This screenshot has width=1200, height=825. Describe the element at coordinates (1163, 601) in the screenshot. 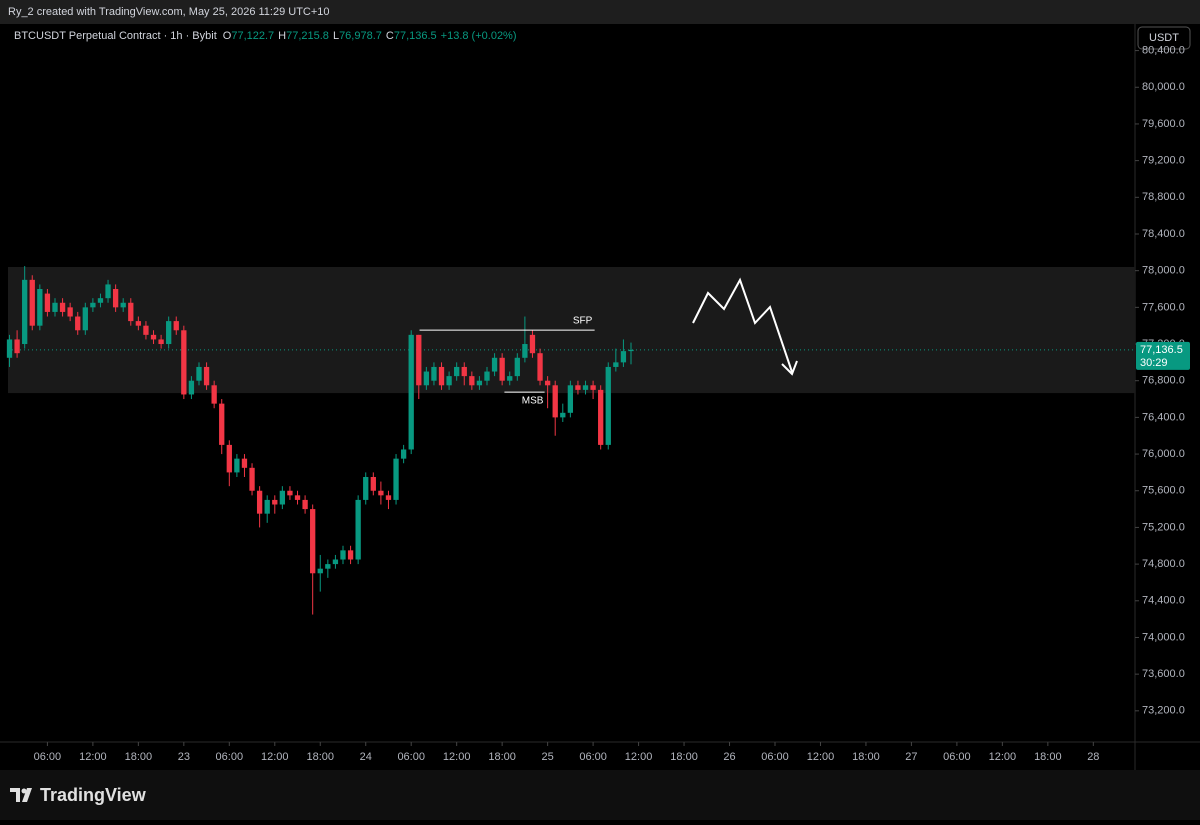

I see `y-tick-label: 74,400.0` at that location.